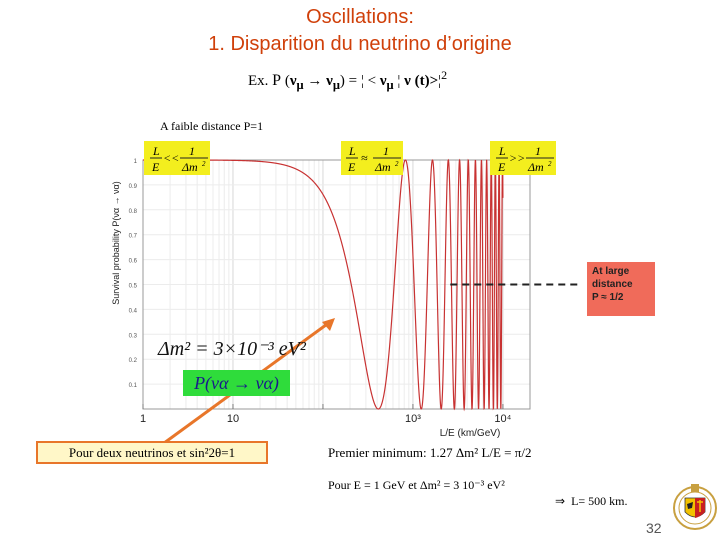 The height and width of the screenshot is (540, 720). I want to click on eq-nu-3: ν, so click(383, 81).